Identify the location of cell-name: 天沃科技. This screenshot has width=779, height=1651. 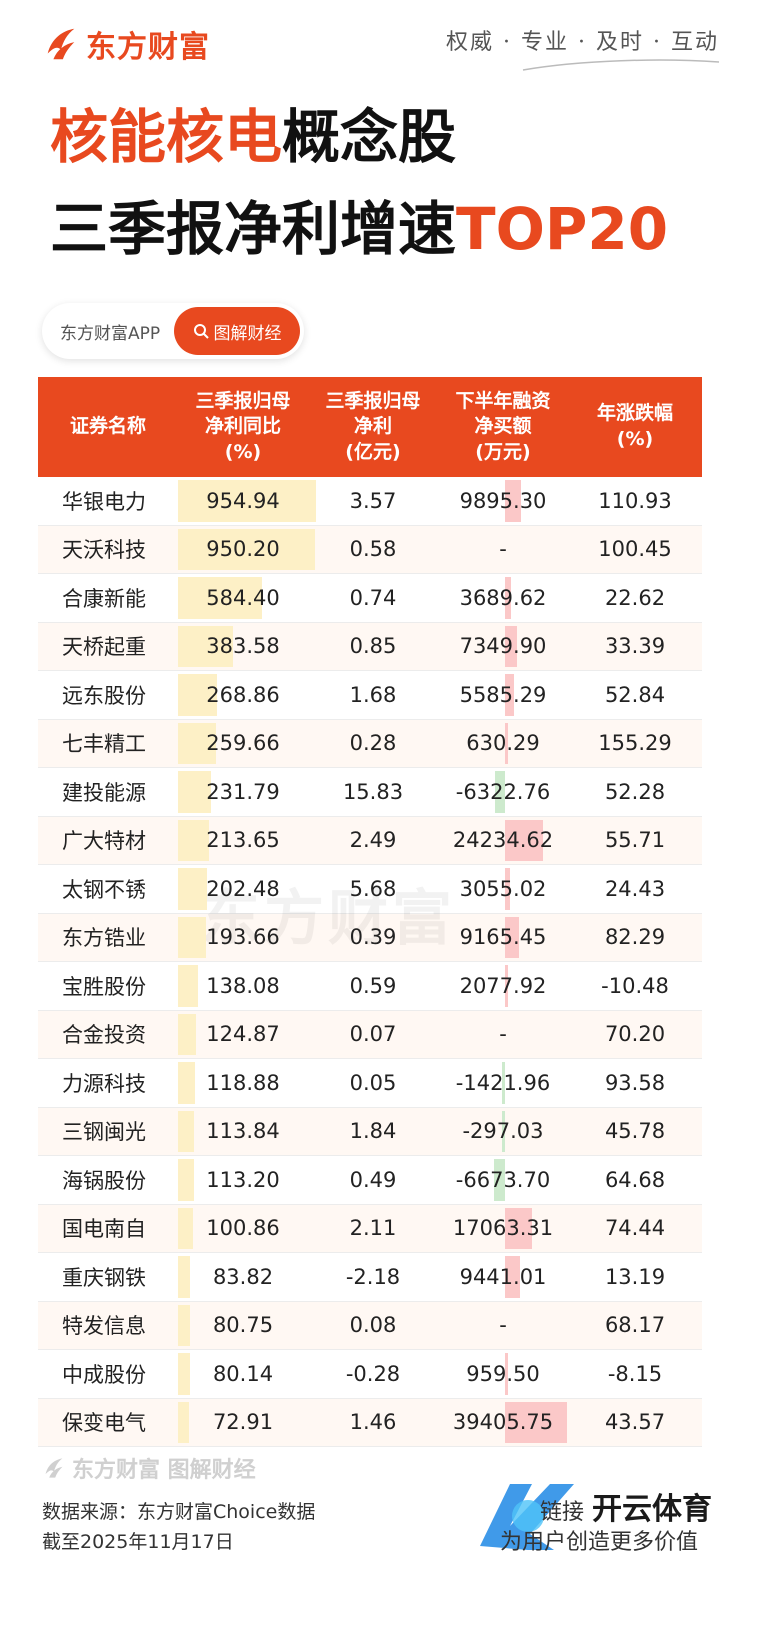
(108, 550).